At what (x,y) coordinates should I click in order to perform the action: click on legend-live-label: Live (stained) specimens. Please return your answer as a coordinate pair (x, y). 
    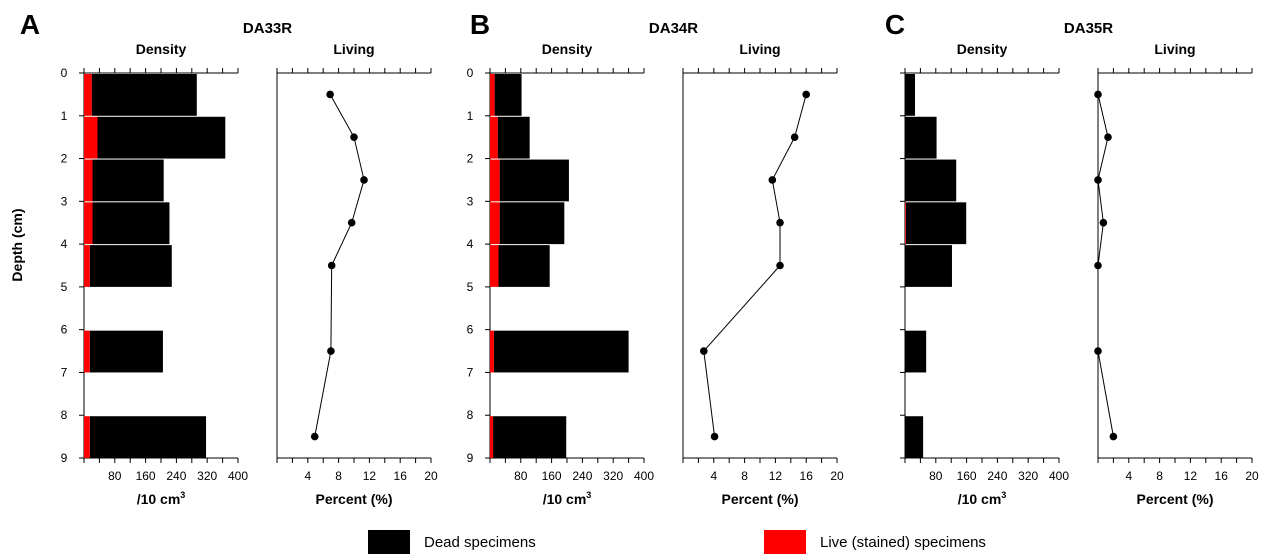
    Looking at the image, I should click on (903, 542).